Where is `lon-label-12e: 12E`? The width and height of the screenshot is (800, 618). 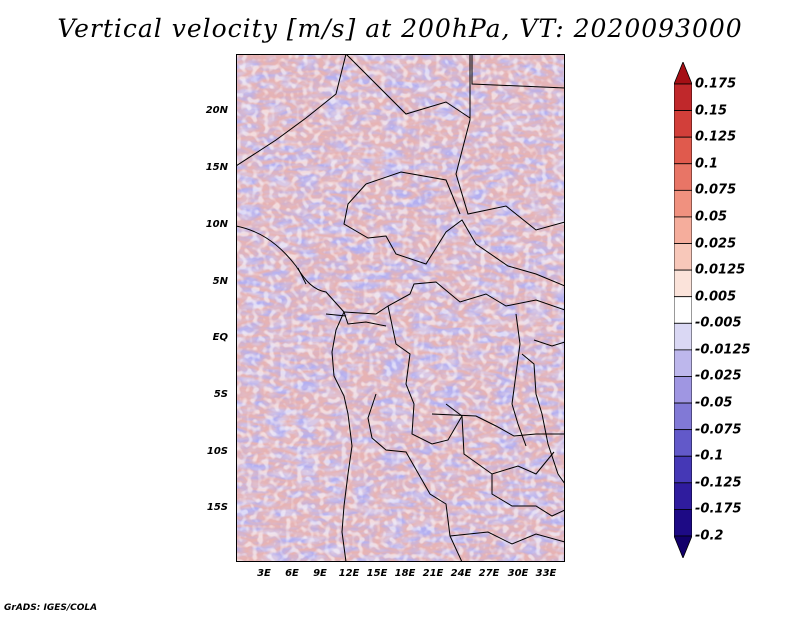 lon-label-12e: 12E is located at coordinates (349, 573).